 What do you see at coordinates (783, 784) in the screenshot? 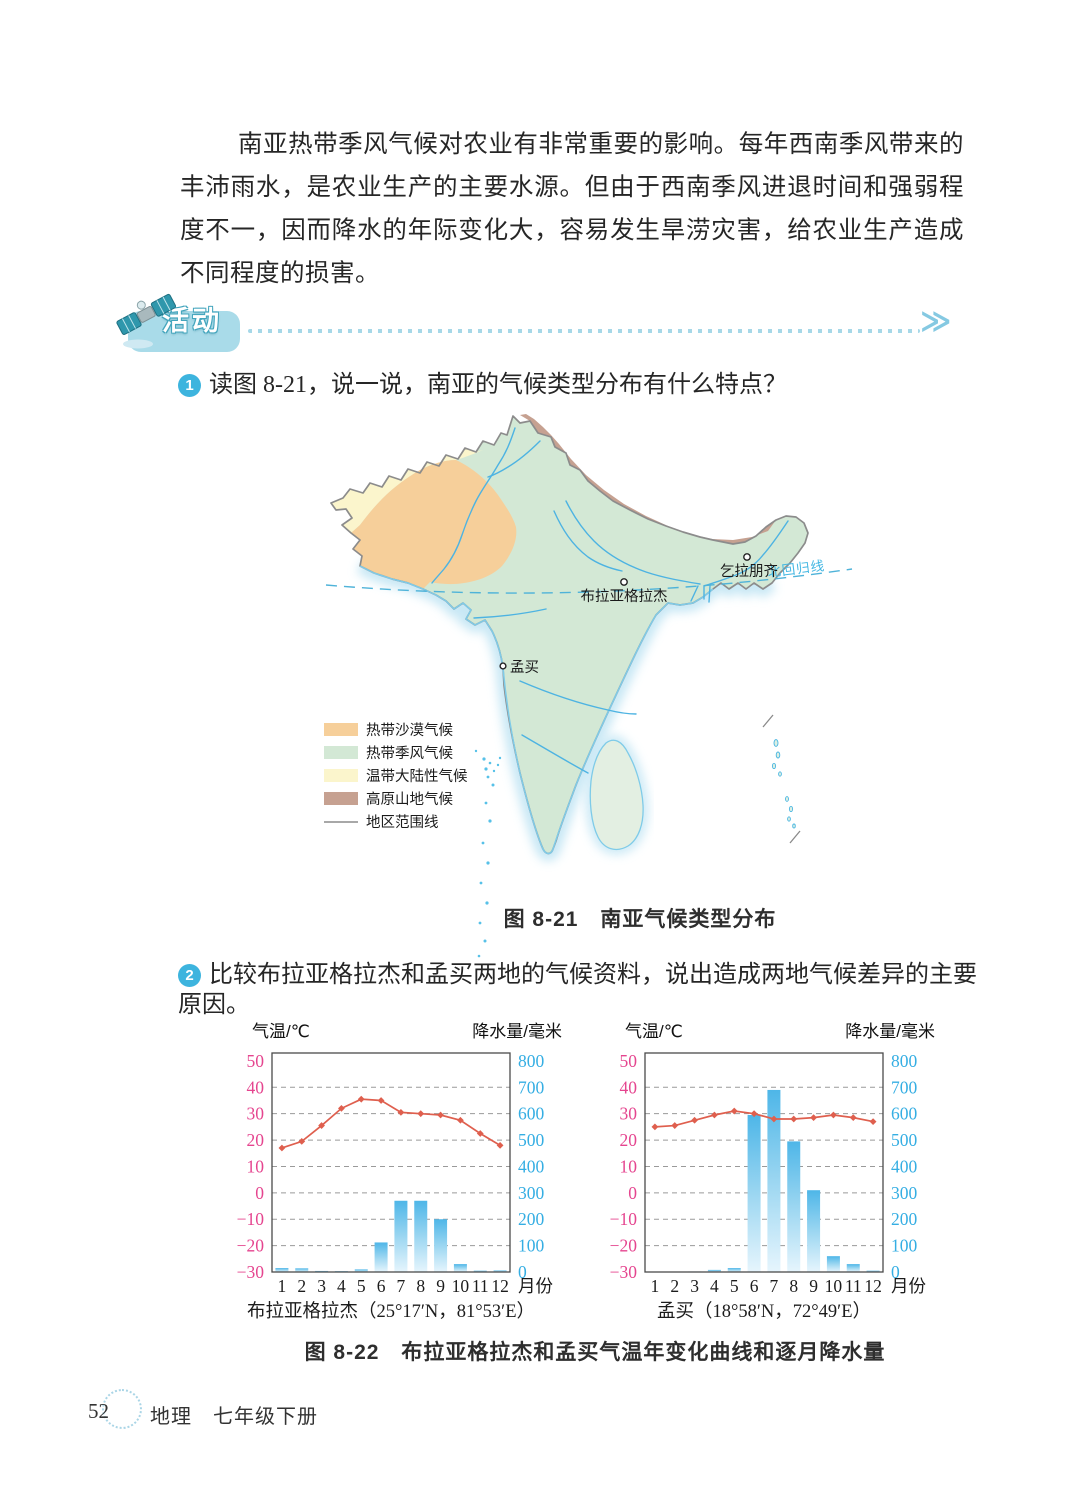
I see `island-chain-east` at bounding box center [783, 784].